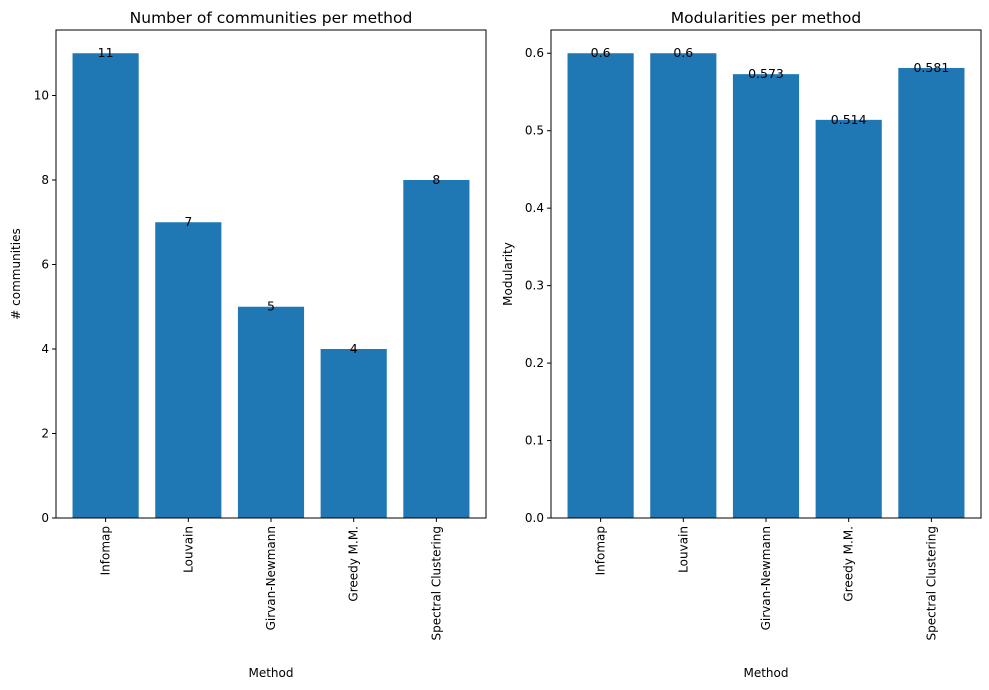 The height and width of the screenshot is (690, 989). I want to click on y-tick-label: 6, so click(45, 264).